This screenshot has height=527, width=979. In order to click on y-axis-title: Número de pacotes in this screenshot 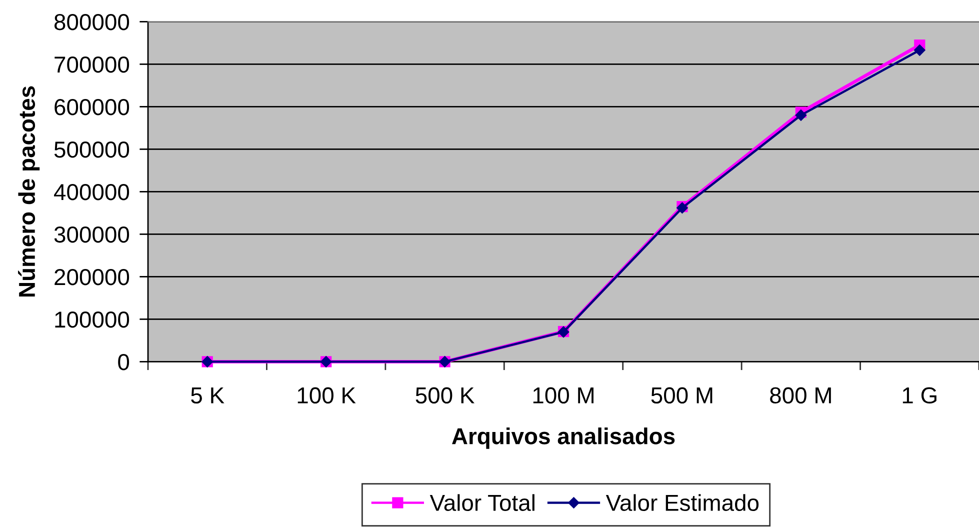, I will do `click(29, 191)`.